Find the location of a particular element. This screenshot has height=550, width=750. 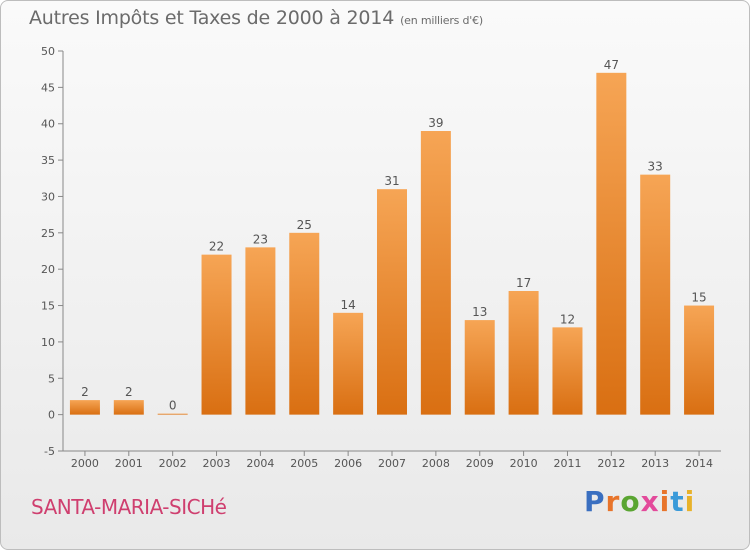

proxiti-logo: Proxiti is located at coordinates (639, 501).